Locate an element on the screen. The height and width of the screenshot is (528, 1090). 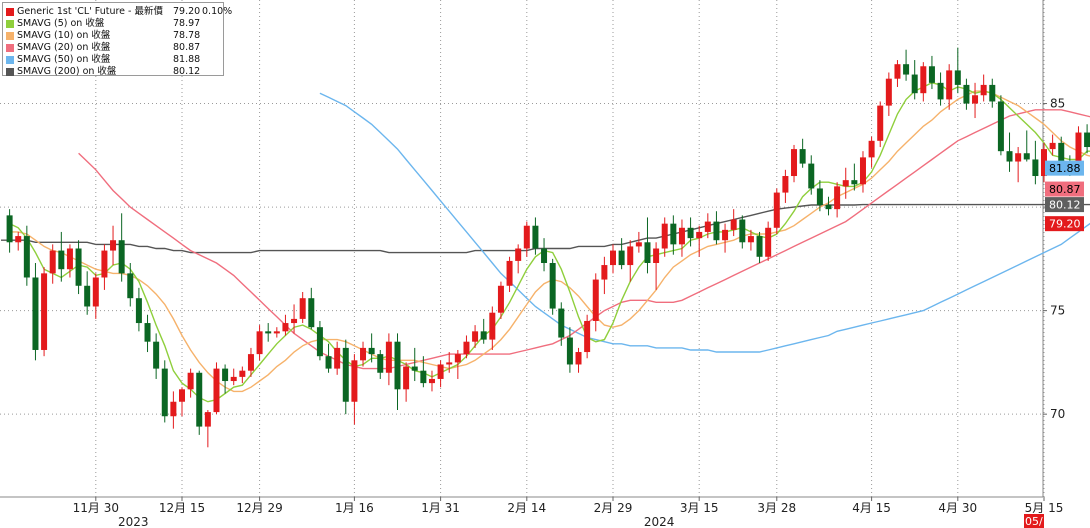
price-tag-label: 80.12 is located at coordinates (1065, 205).